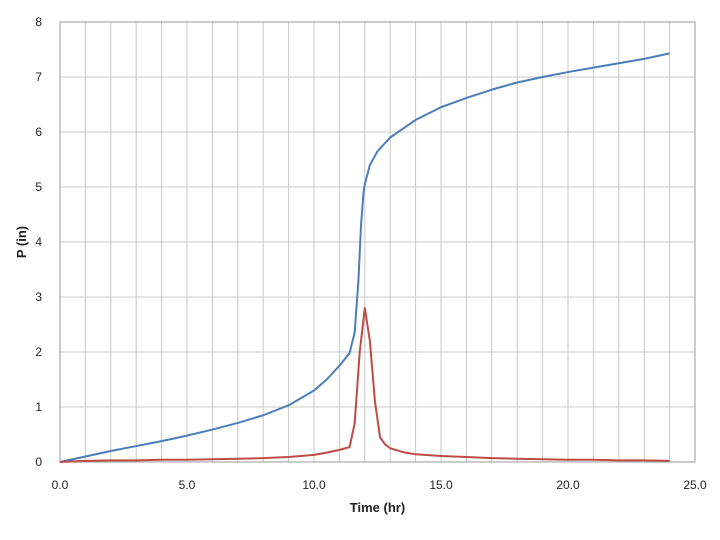 This screenshot has height=540, width=720. Describe the element at coordinates (38, 132) in the screenshot. I see `y-tick-label: 6` at that location.